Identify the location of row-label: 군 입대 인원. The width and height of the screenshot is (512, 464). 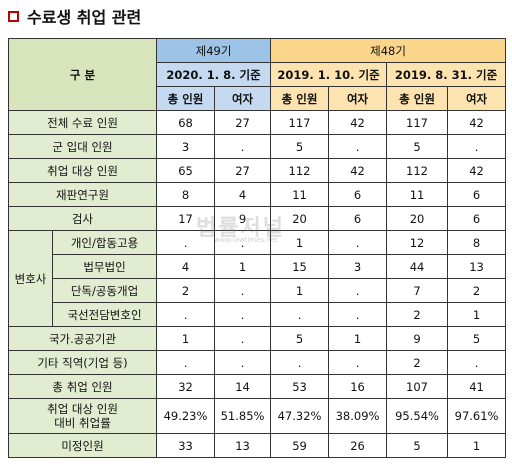
(82, 146).